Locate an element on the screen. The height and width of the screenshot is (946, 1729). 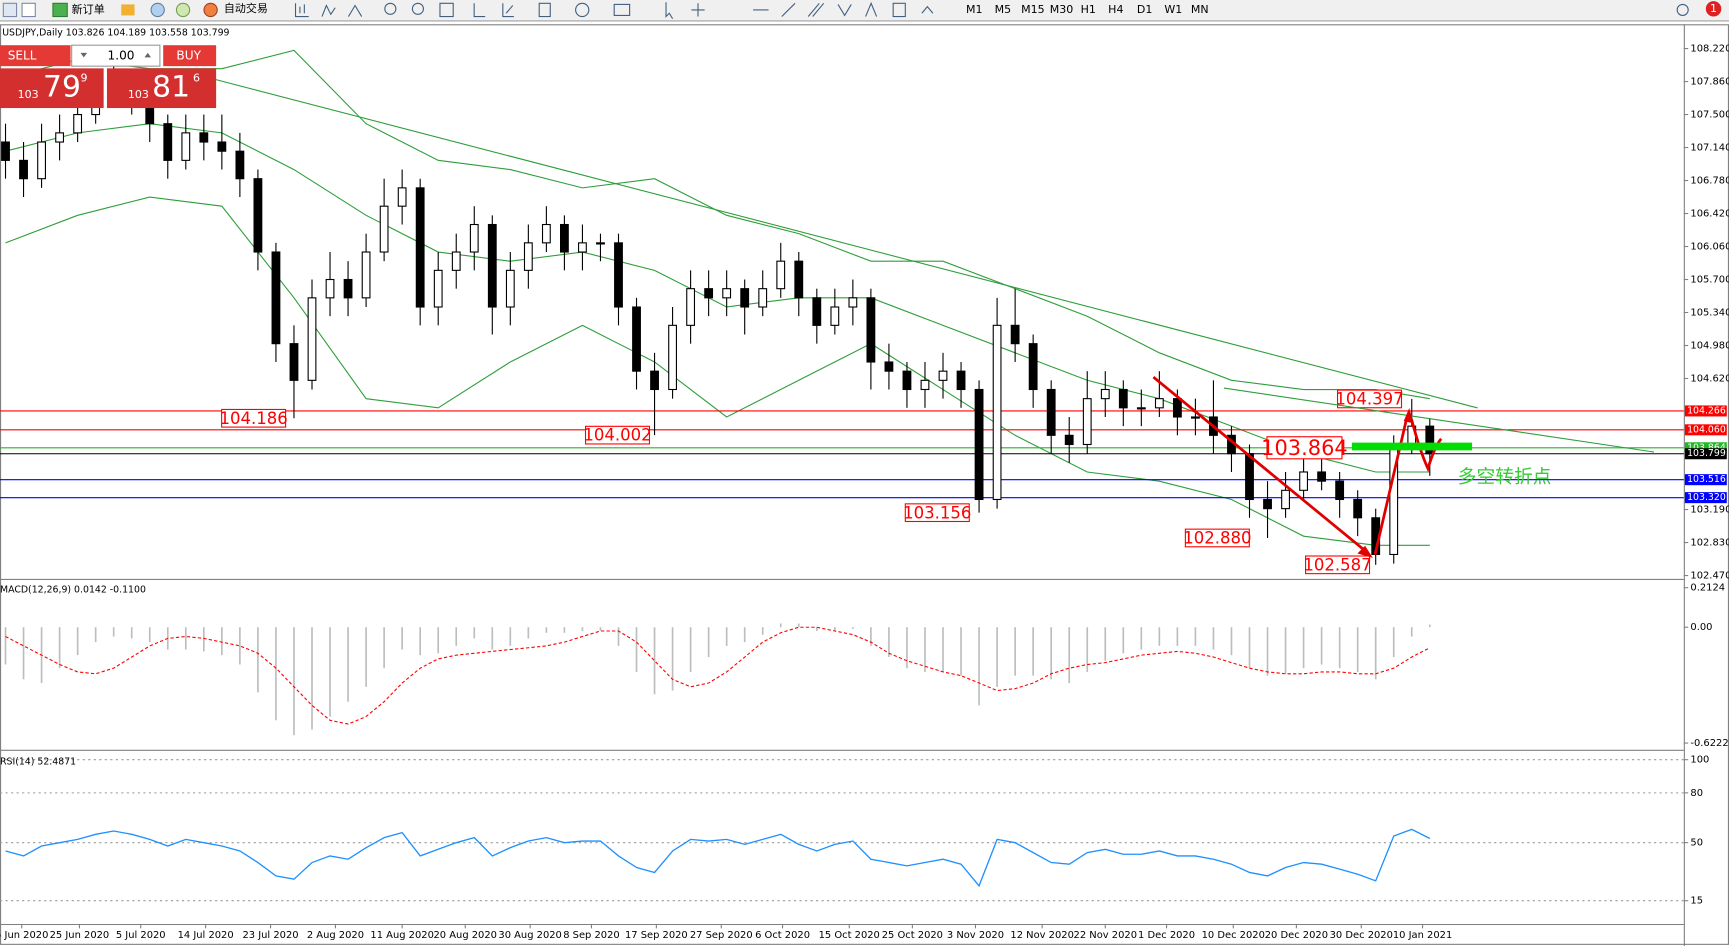
y-tick-label: 80 is located at coordinates (1696, 793).